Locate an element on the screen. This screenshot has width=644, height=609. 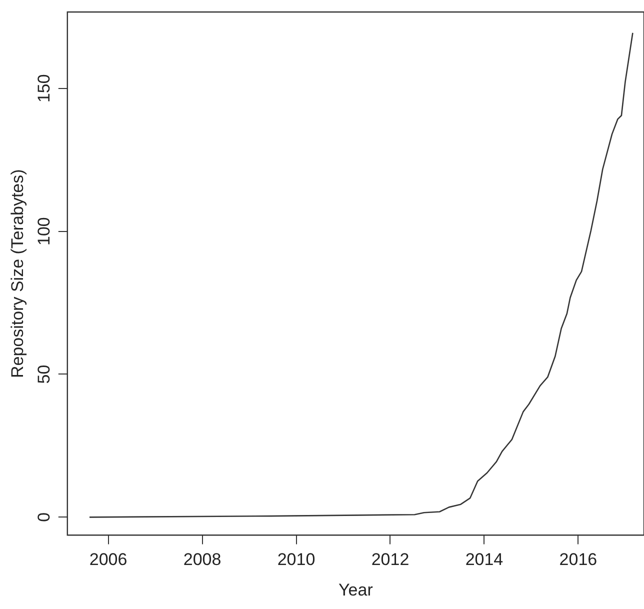
y-tick-label: 0 is located at coordinates (44, 517).